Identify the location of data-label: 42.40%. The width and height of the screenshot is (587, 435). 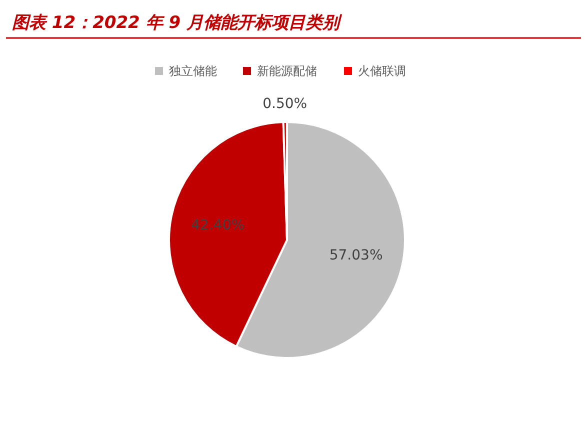
(217, 225).